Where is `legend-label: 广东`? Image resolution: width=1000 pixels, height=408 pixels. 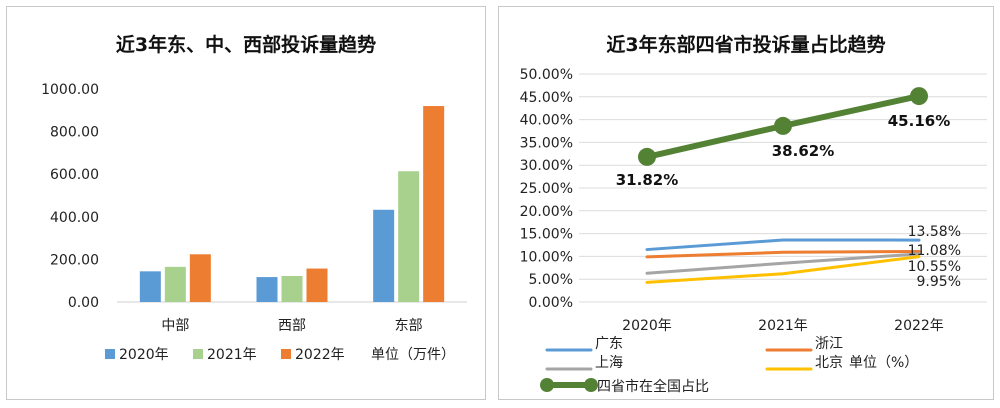
legend-label: 广东 is located at coordinates (609, 344).